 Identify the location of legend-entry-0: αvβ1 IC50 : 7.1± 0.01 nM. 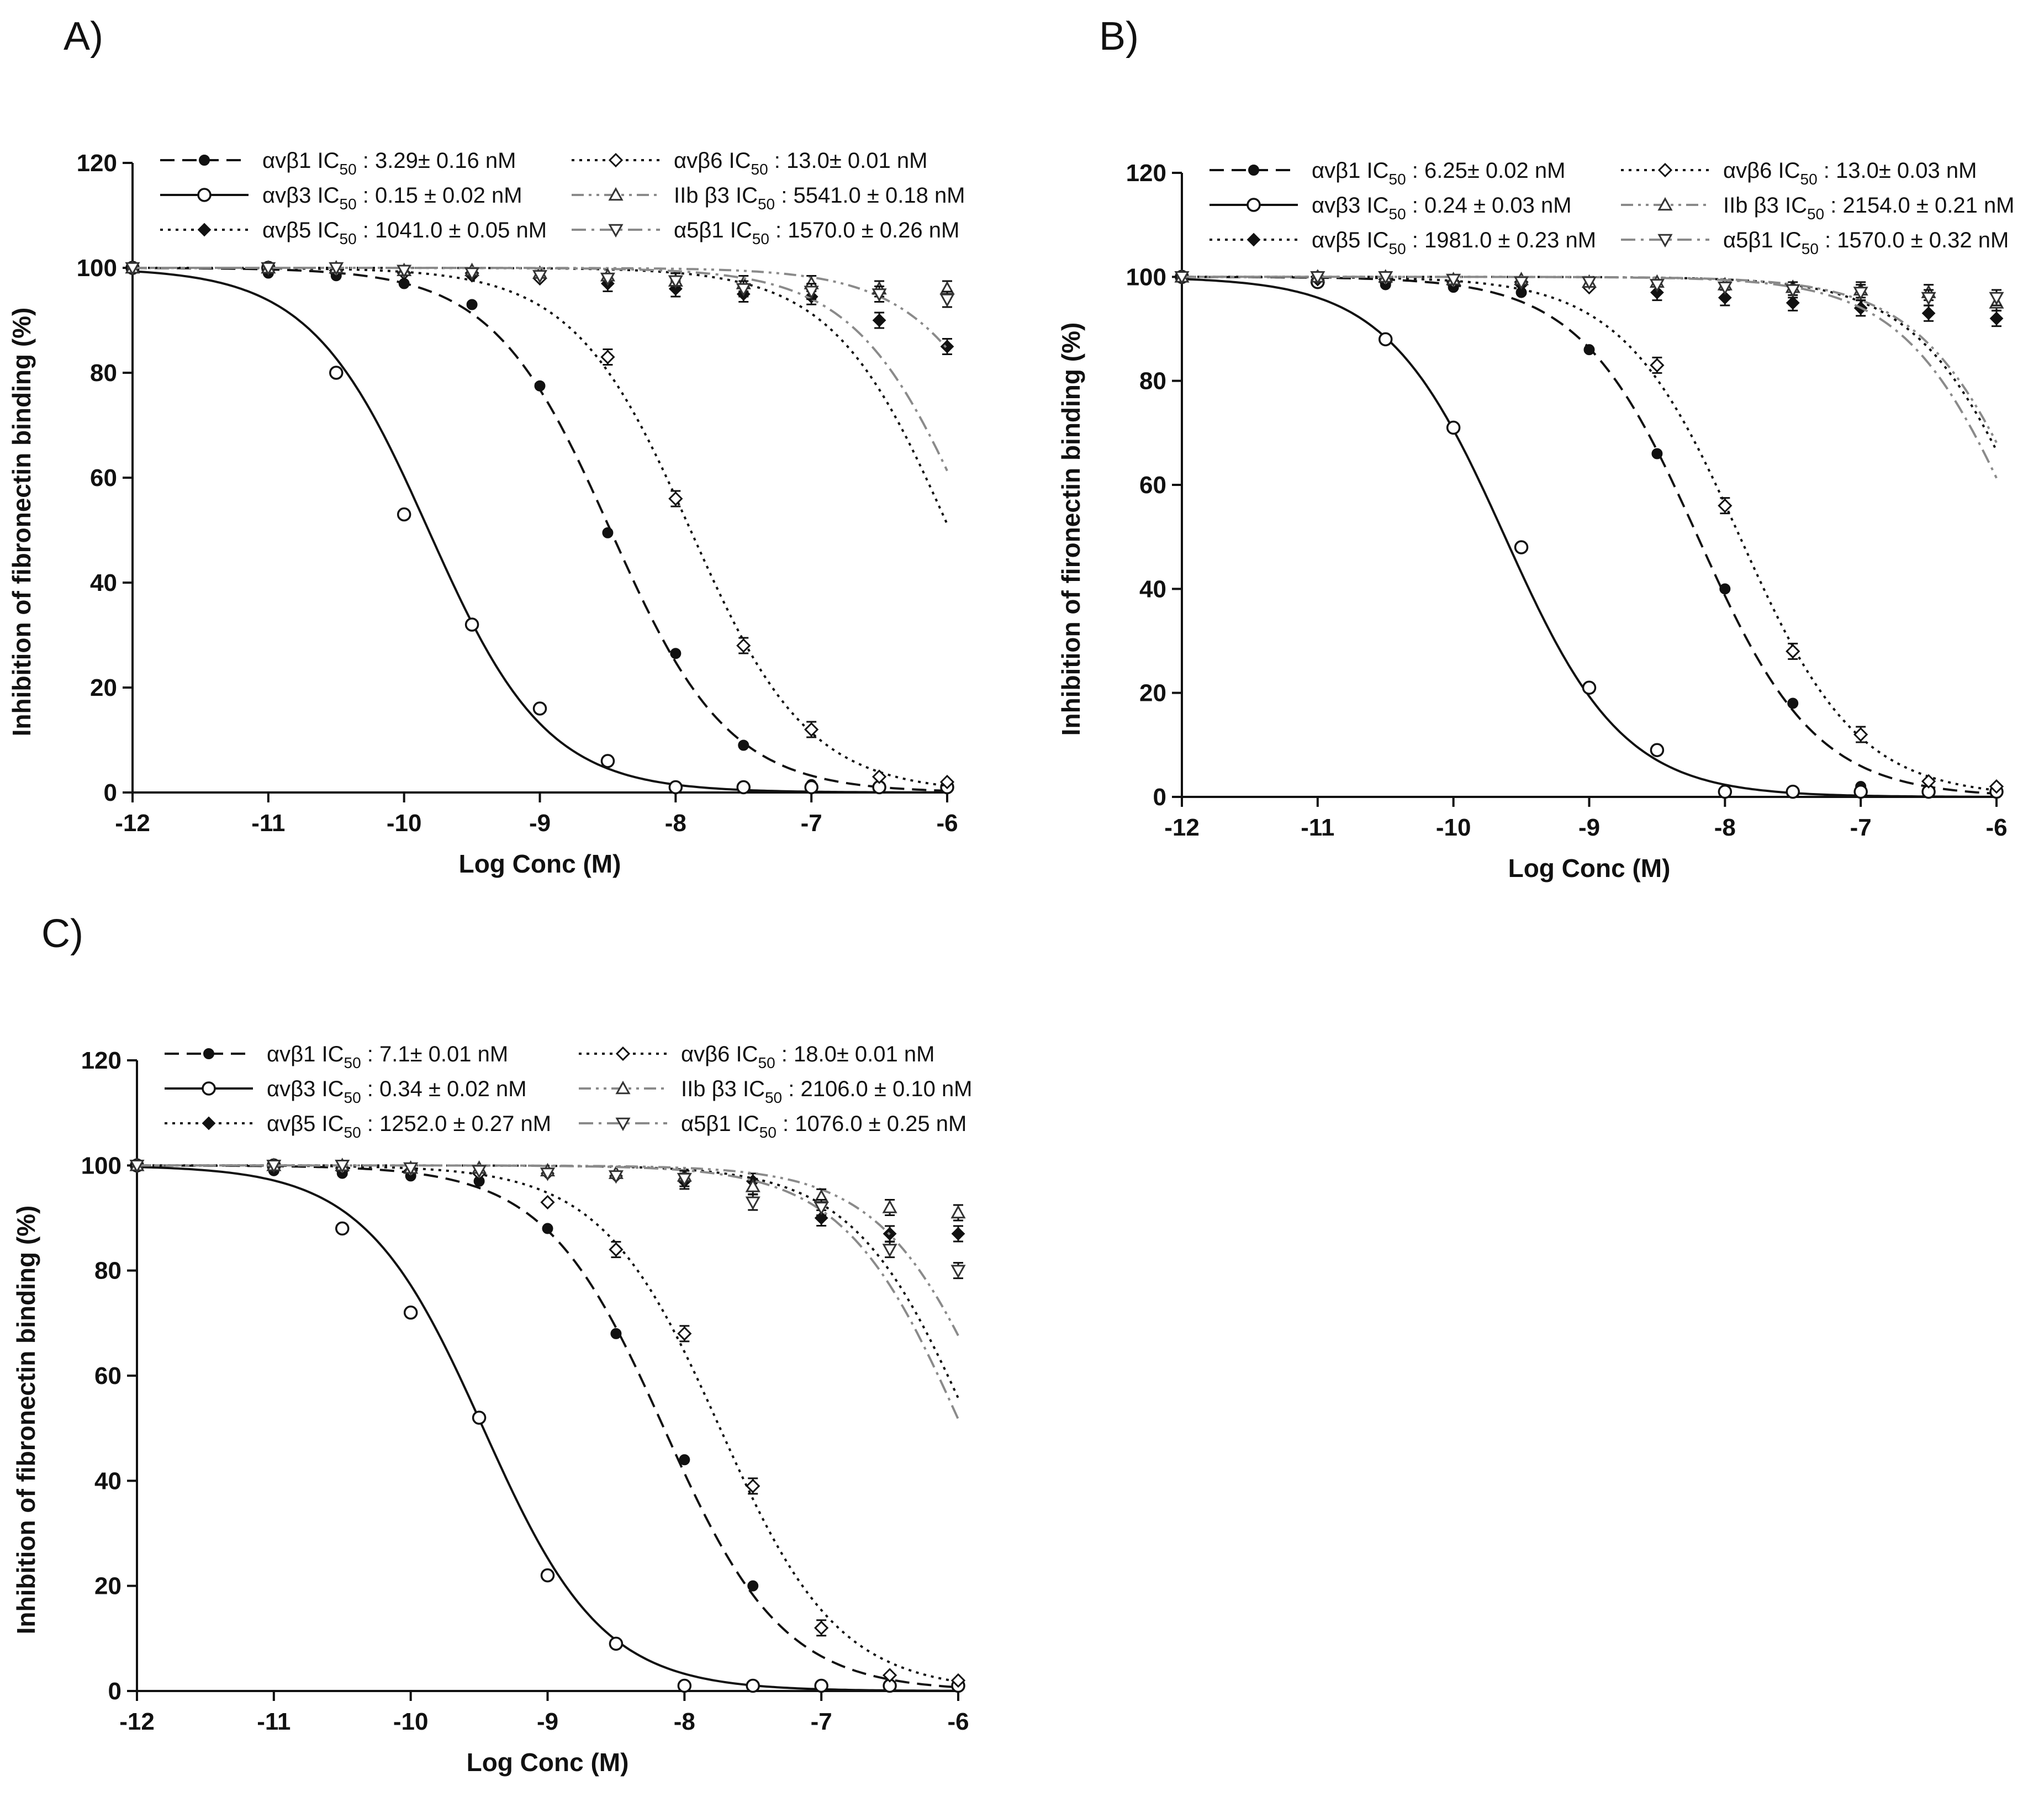
(336, 1056).